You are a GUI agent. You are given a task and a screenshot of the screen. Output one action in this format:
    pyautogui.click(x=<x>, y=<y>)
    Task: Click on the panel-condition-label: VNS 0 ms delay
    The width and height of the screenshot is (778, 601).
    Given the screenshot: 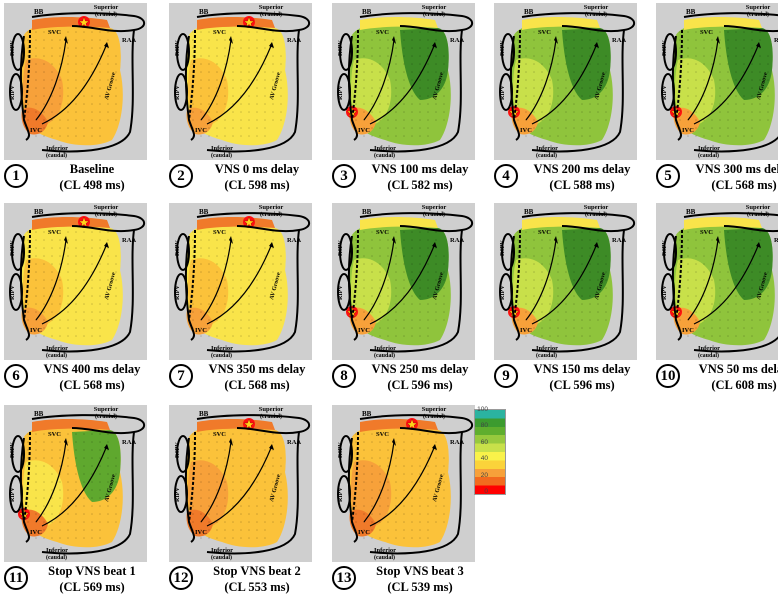 What is the action you would take?
    pyautogui.click(x=257, y=169)
    